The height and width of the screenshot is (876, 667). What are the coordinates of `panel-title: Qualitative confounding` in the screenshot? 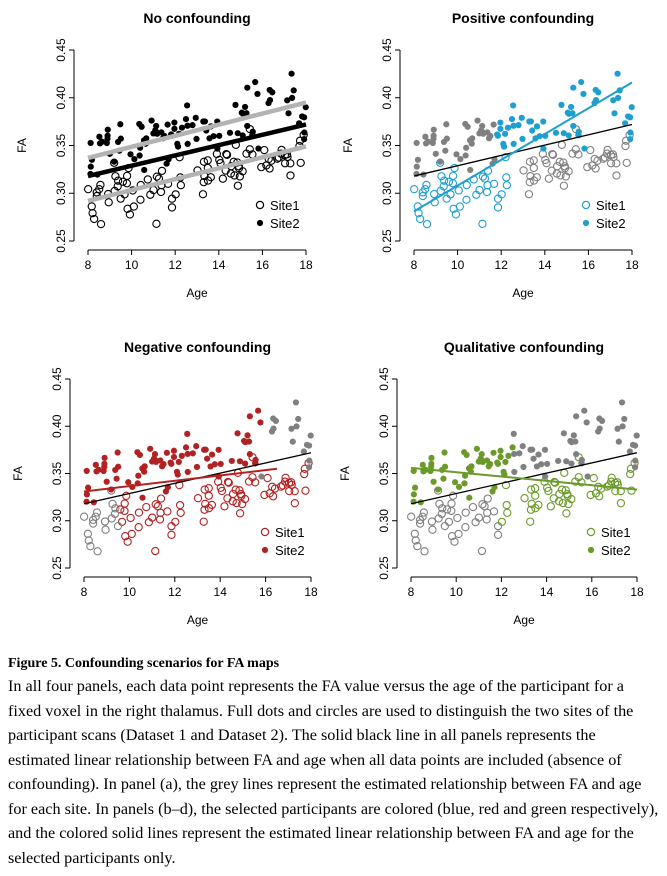 It's located at (524, 347).